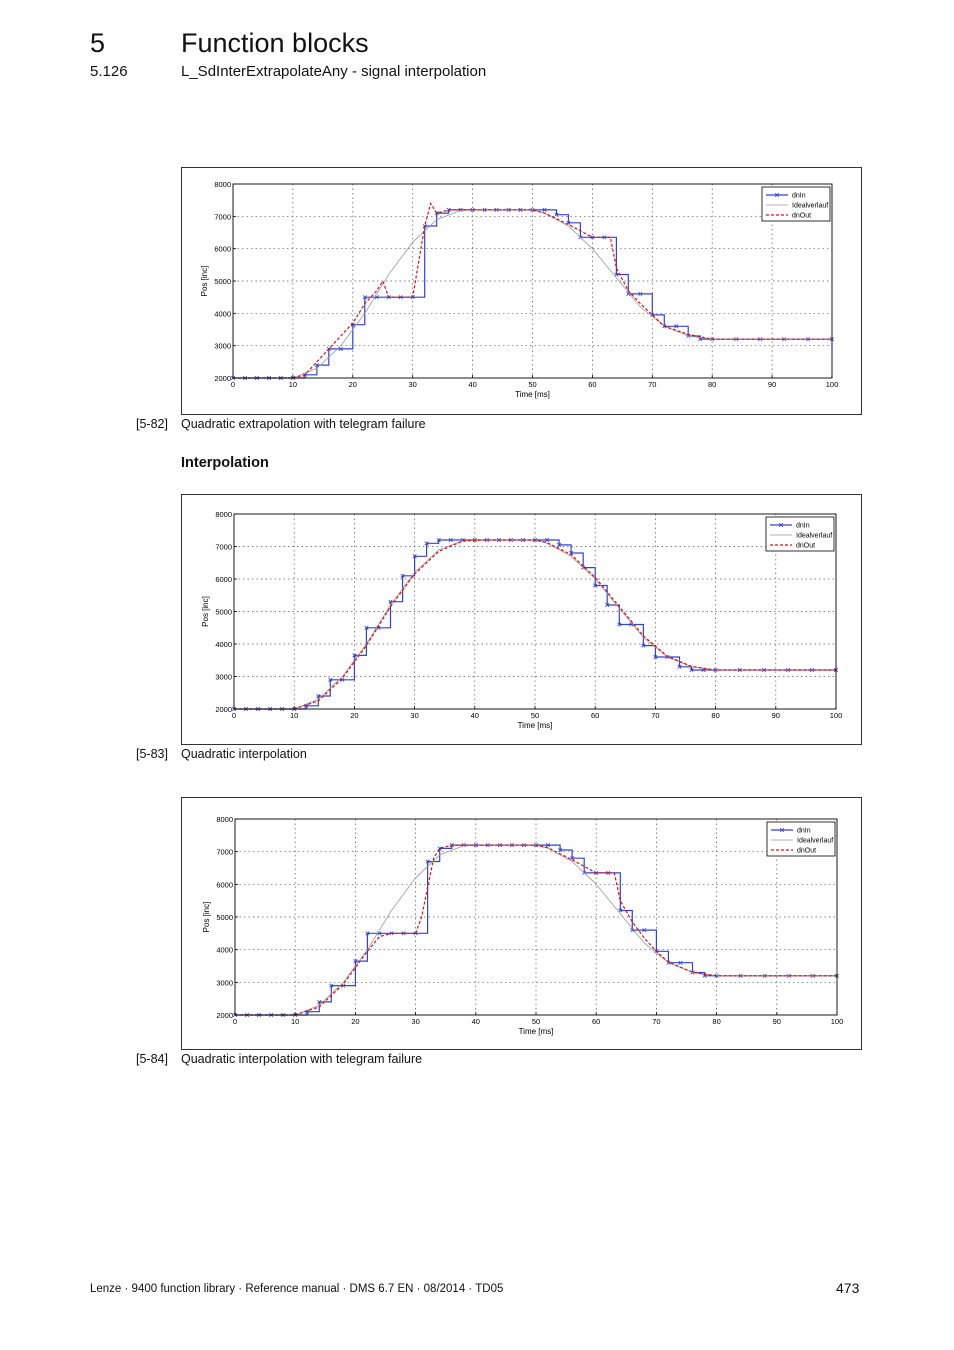 The image size is (954, 1350). I want to click on caption-number: [5-84], so click(152, 1059).